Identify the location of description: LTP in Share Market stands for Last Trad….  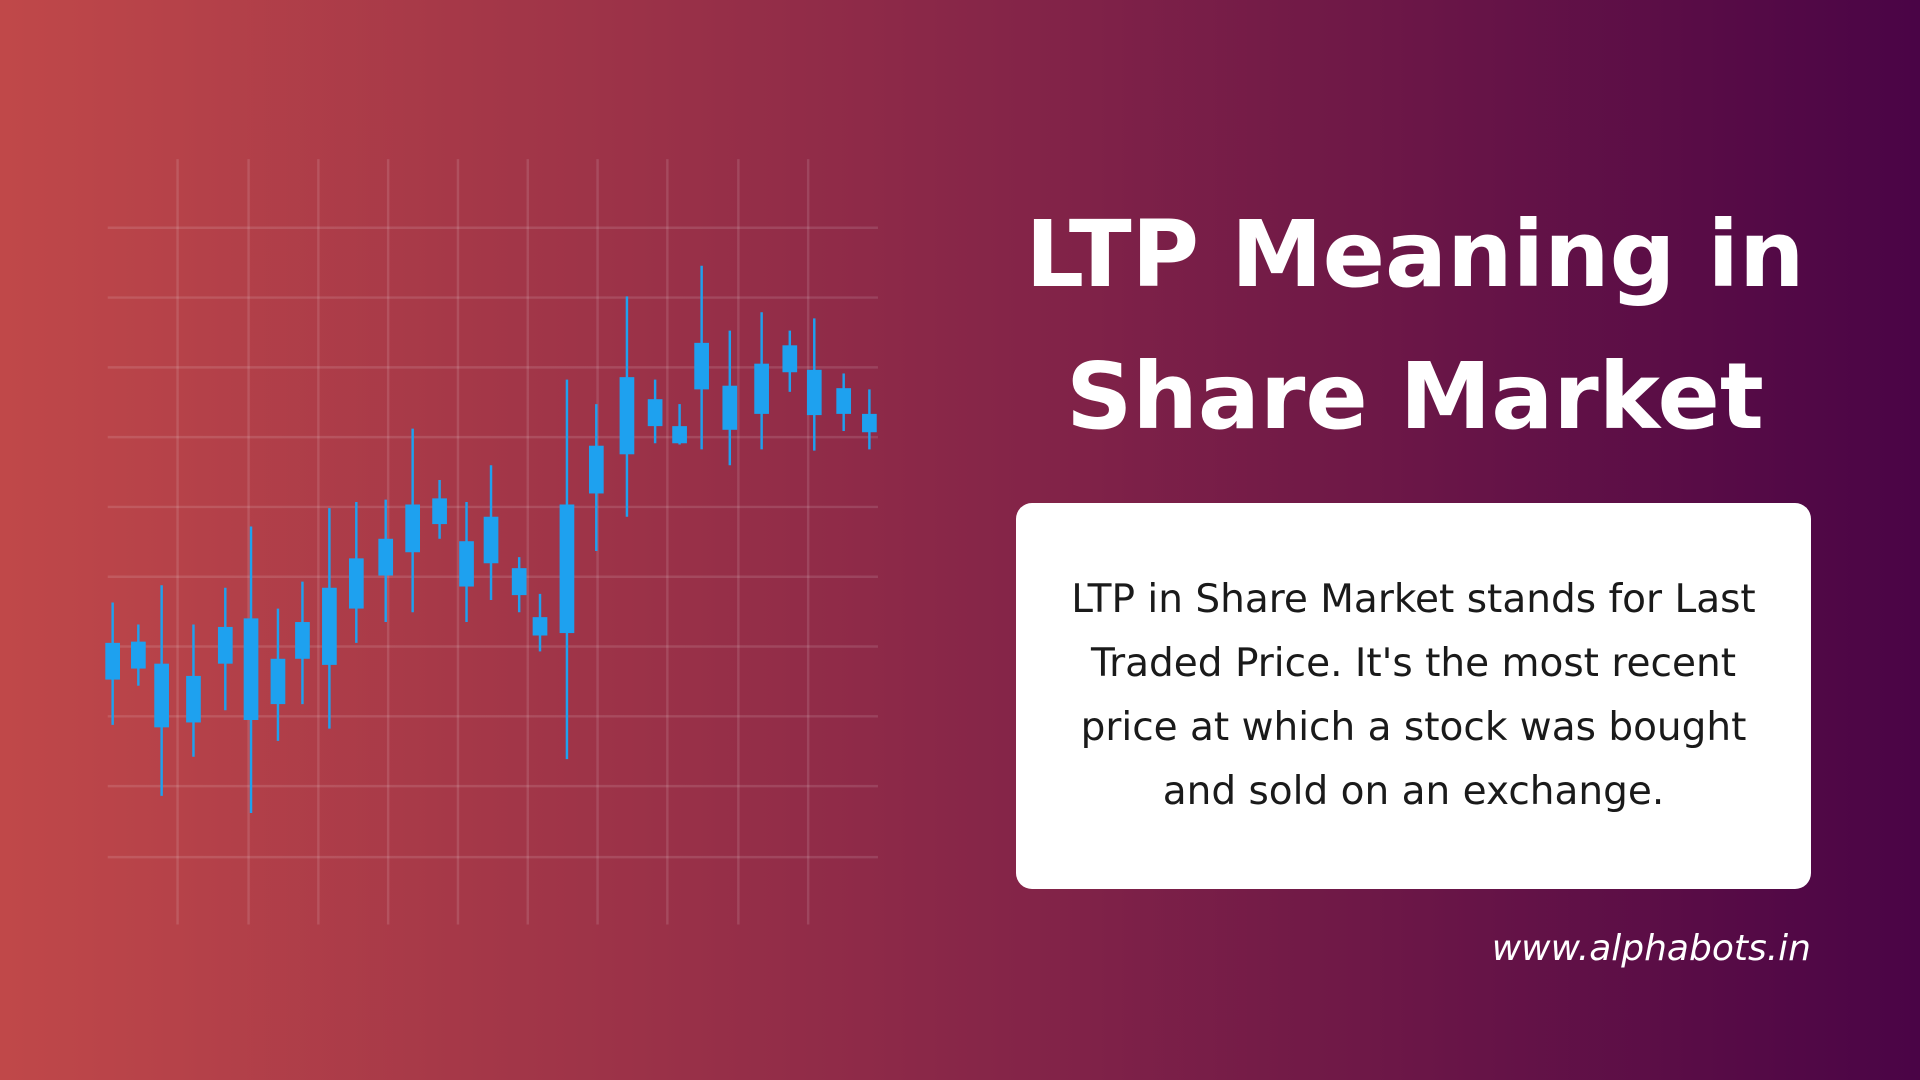
(1413, 695).